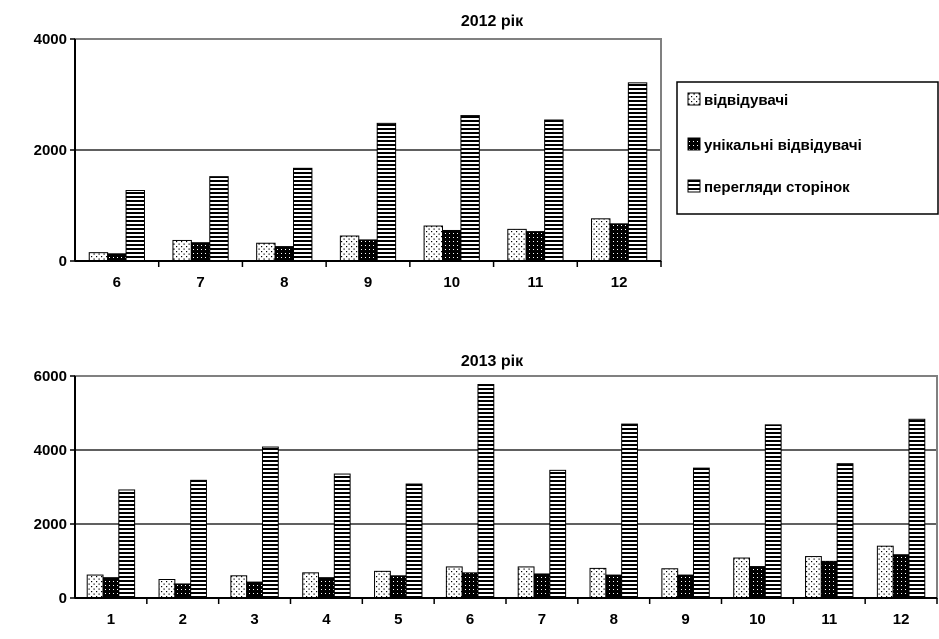 This screenshot has width=939, height=639. What do you see at coordinates (535, 282) in the screenshot?
I see `chart-2012-xtick-label: 11` at bounding box center [535, 282].